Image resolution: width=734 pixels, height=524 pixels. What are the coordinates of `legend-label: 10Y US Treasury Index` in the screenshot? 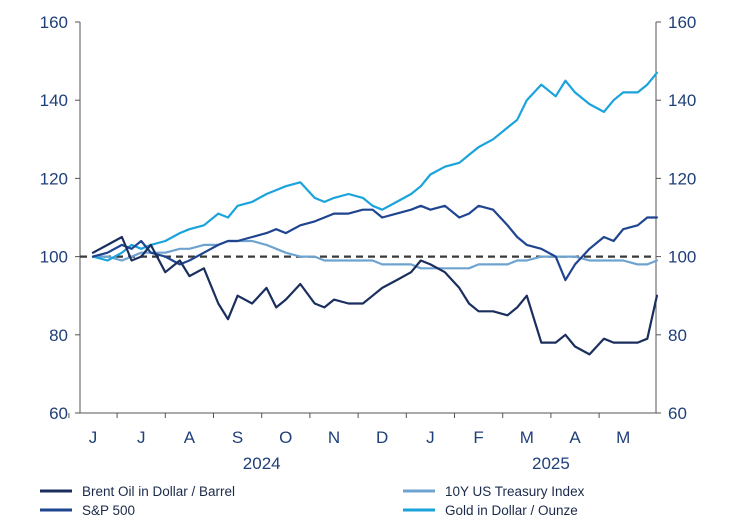 It's located at (515, 491).